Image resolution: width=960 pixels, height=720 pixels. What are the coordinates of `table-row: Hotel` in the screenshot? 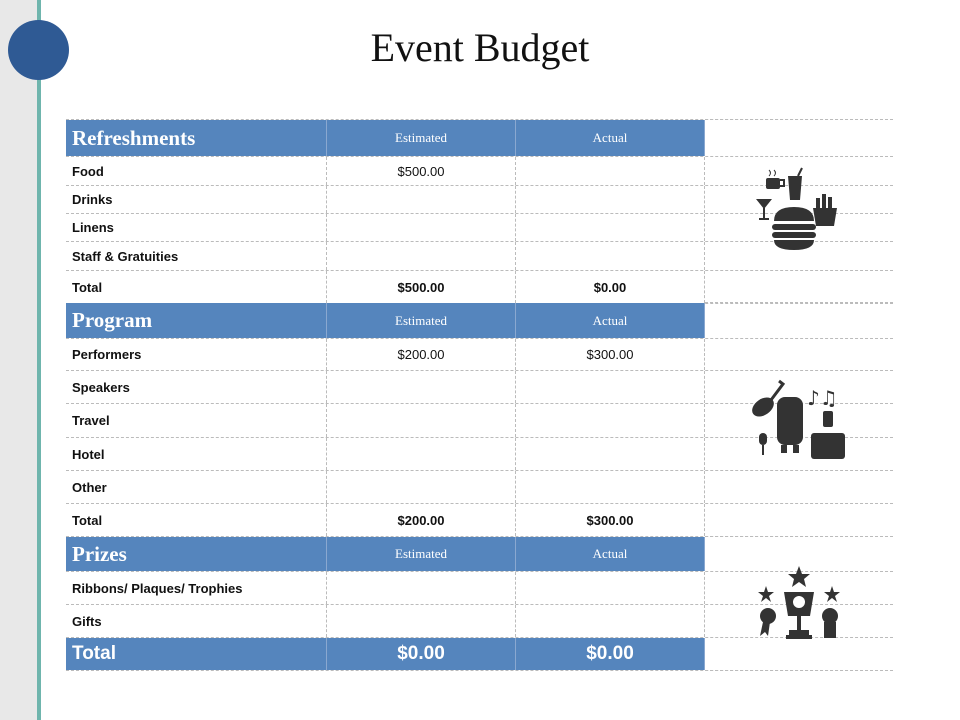 It's located at (479, 454).